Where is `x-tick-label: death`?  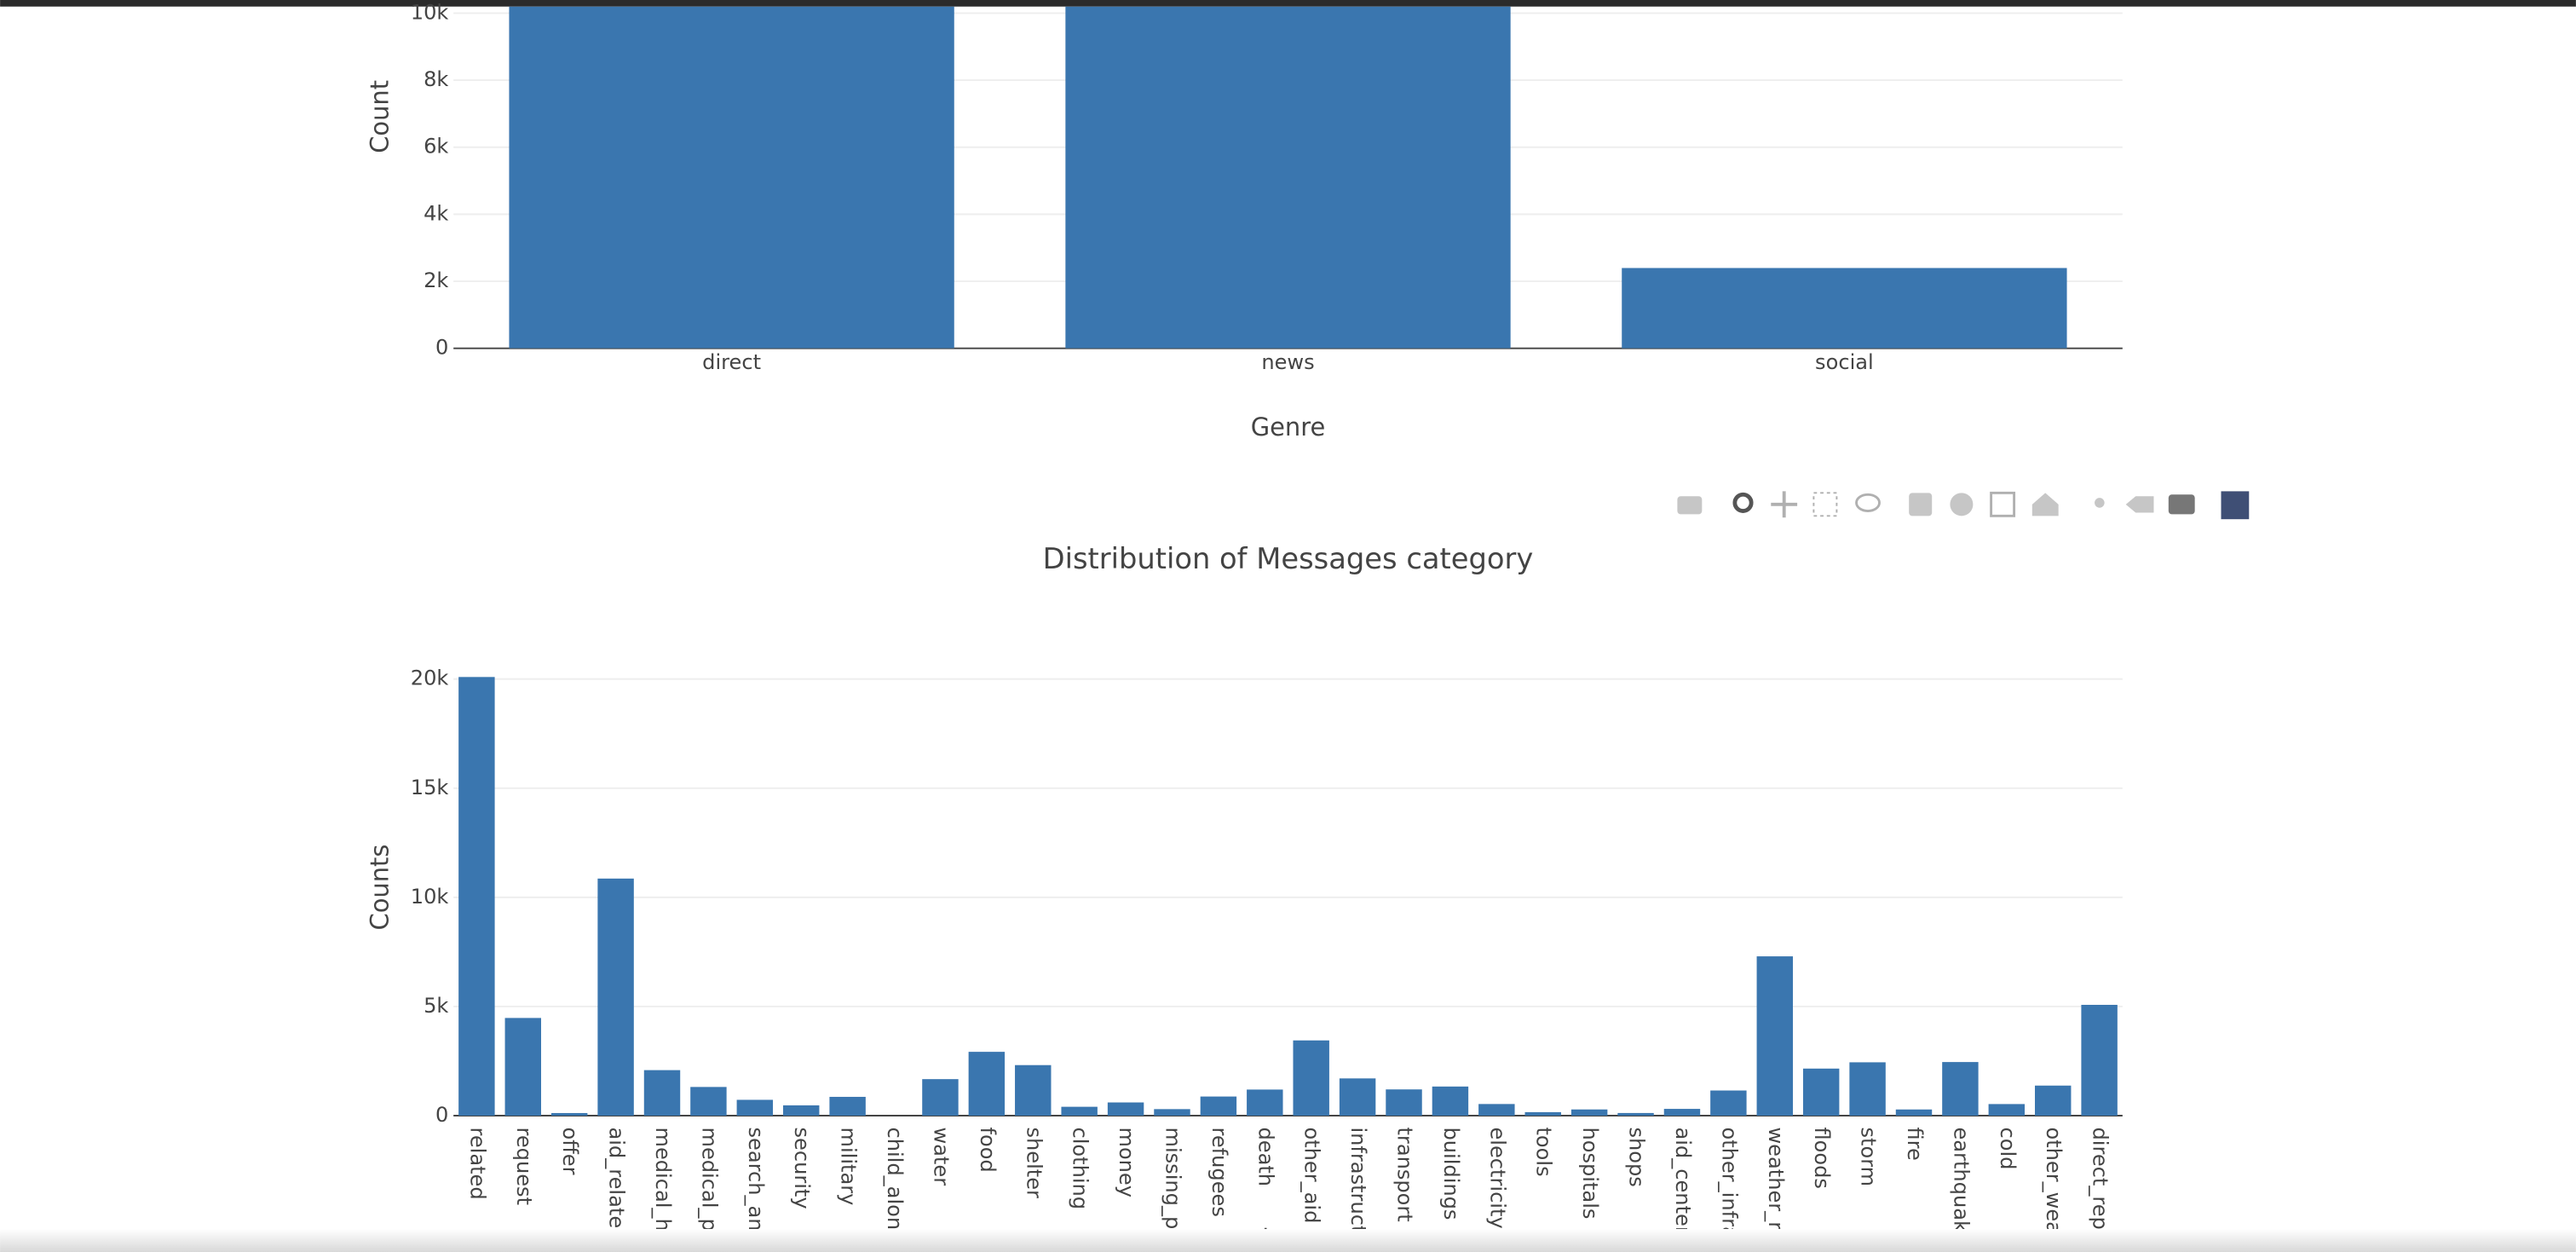
x-tick-label: death is located at coordinates (1265, 1156).